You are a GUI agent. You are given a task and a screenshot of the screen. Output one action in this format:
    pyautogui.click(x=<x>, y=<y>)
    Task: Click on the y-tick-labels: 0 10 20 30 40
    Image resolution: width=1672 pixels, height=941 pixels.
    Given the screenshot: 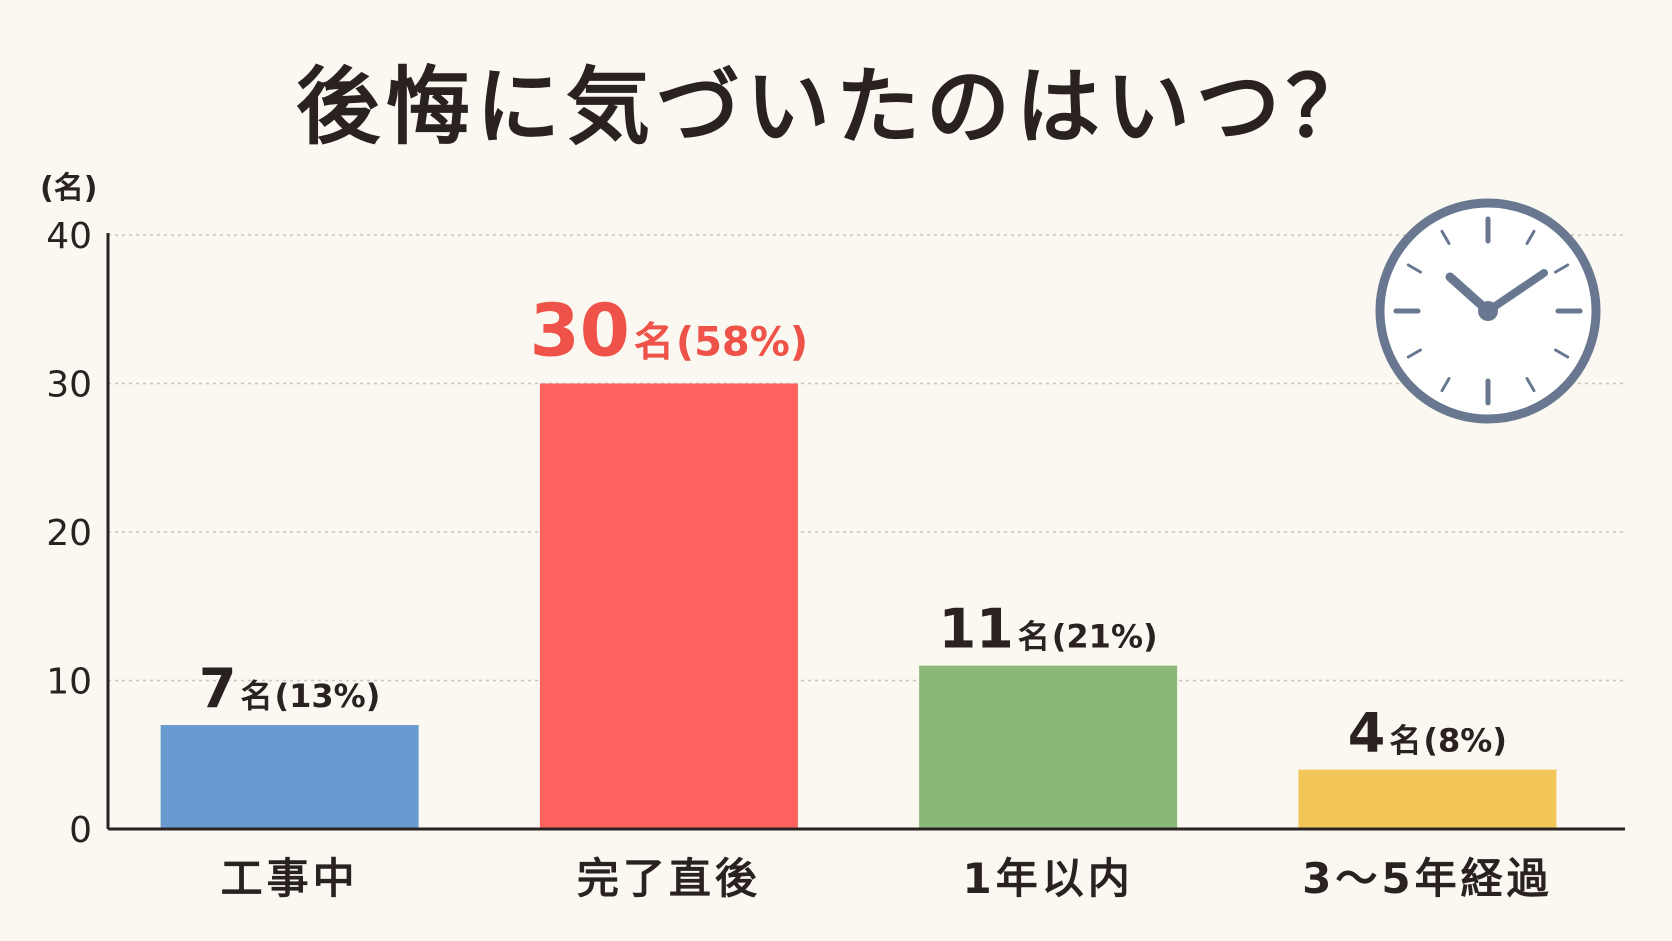 What is the action you would take?
    pyautogui.click(x=69, y=533)
    